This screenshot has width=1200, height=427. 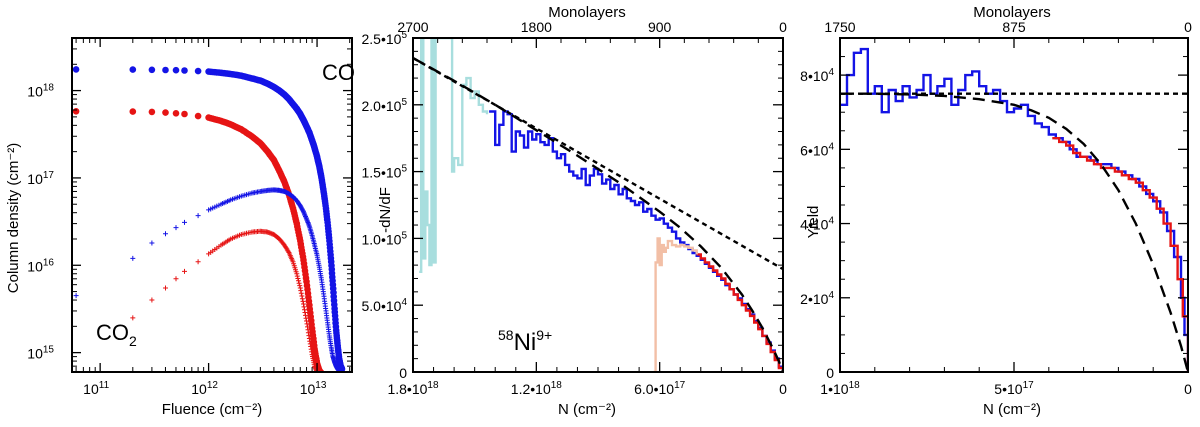 I want to click on right-xlabel: N (cm⁻²), so click(x=1012, y=409).